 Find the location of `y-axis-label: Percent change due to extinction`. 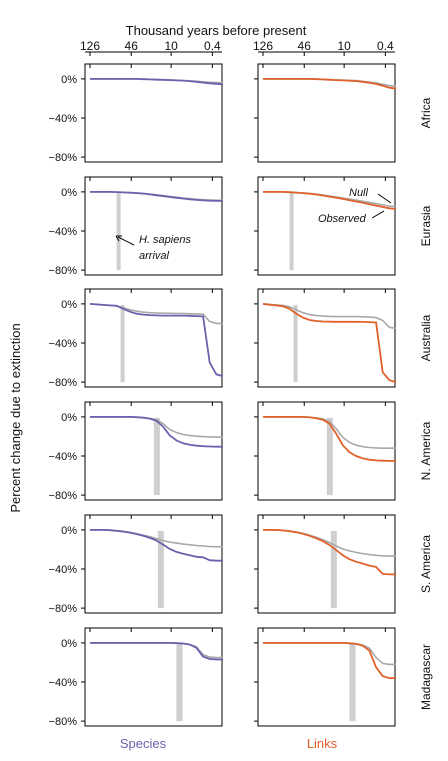

y-axis-label: Percent change due to extinction is located at coordinates (15, 417).